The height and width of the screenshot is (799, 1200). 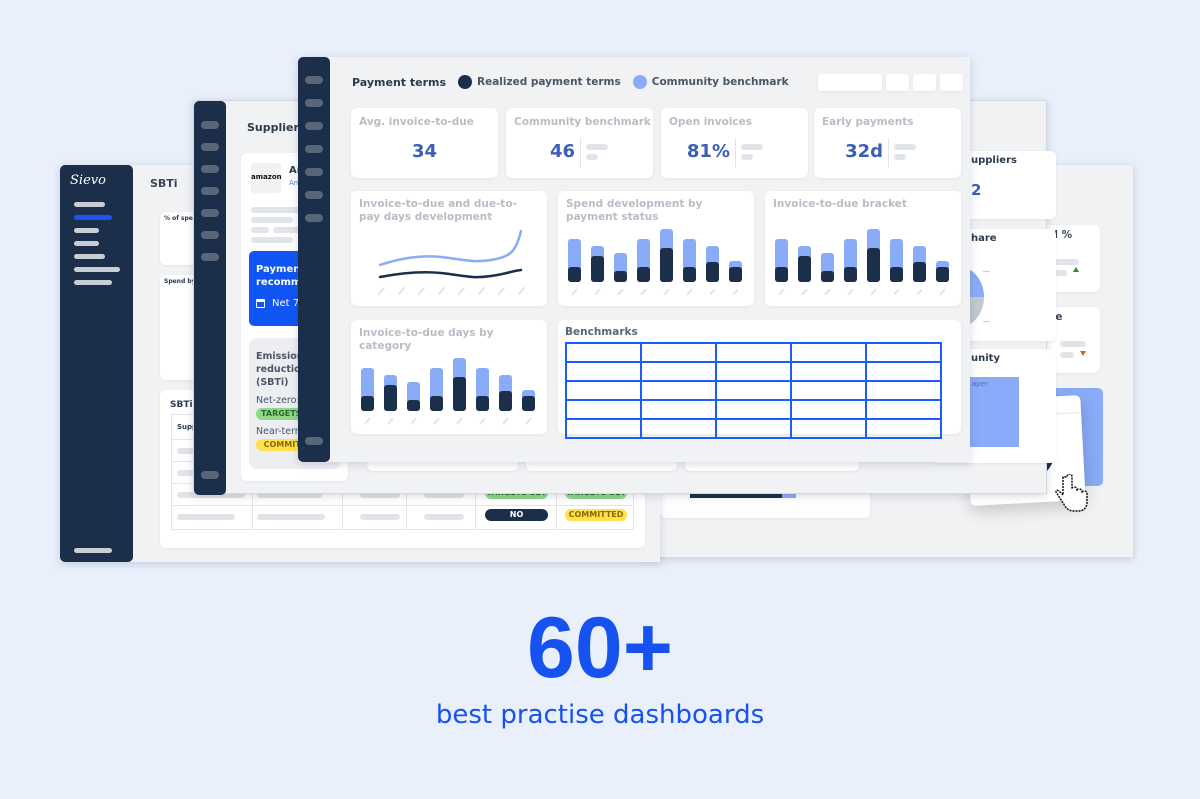 I want to click on sievo-logo: Sievo, so click(x=88, y=180).